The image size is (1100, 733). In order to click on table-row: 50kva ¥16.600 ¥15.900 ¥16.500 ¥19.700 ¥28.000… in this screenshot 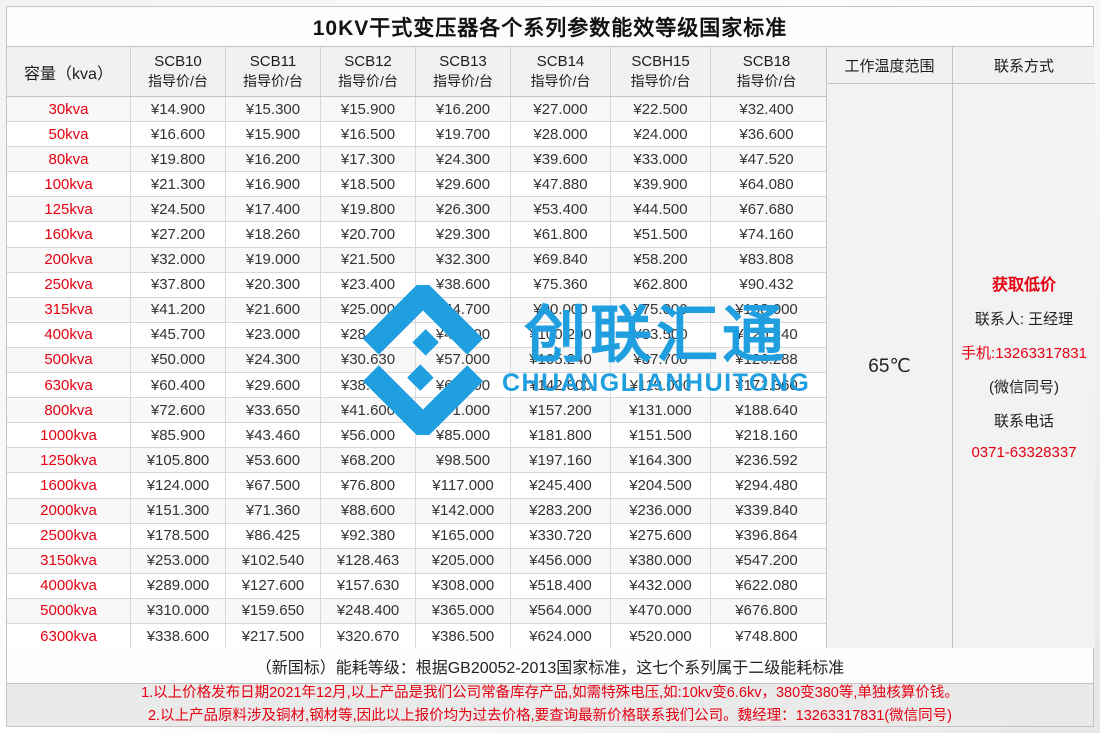, I will do `click(416, 135)`.